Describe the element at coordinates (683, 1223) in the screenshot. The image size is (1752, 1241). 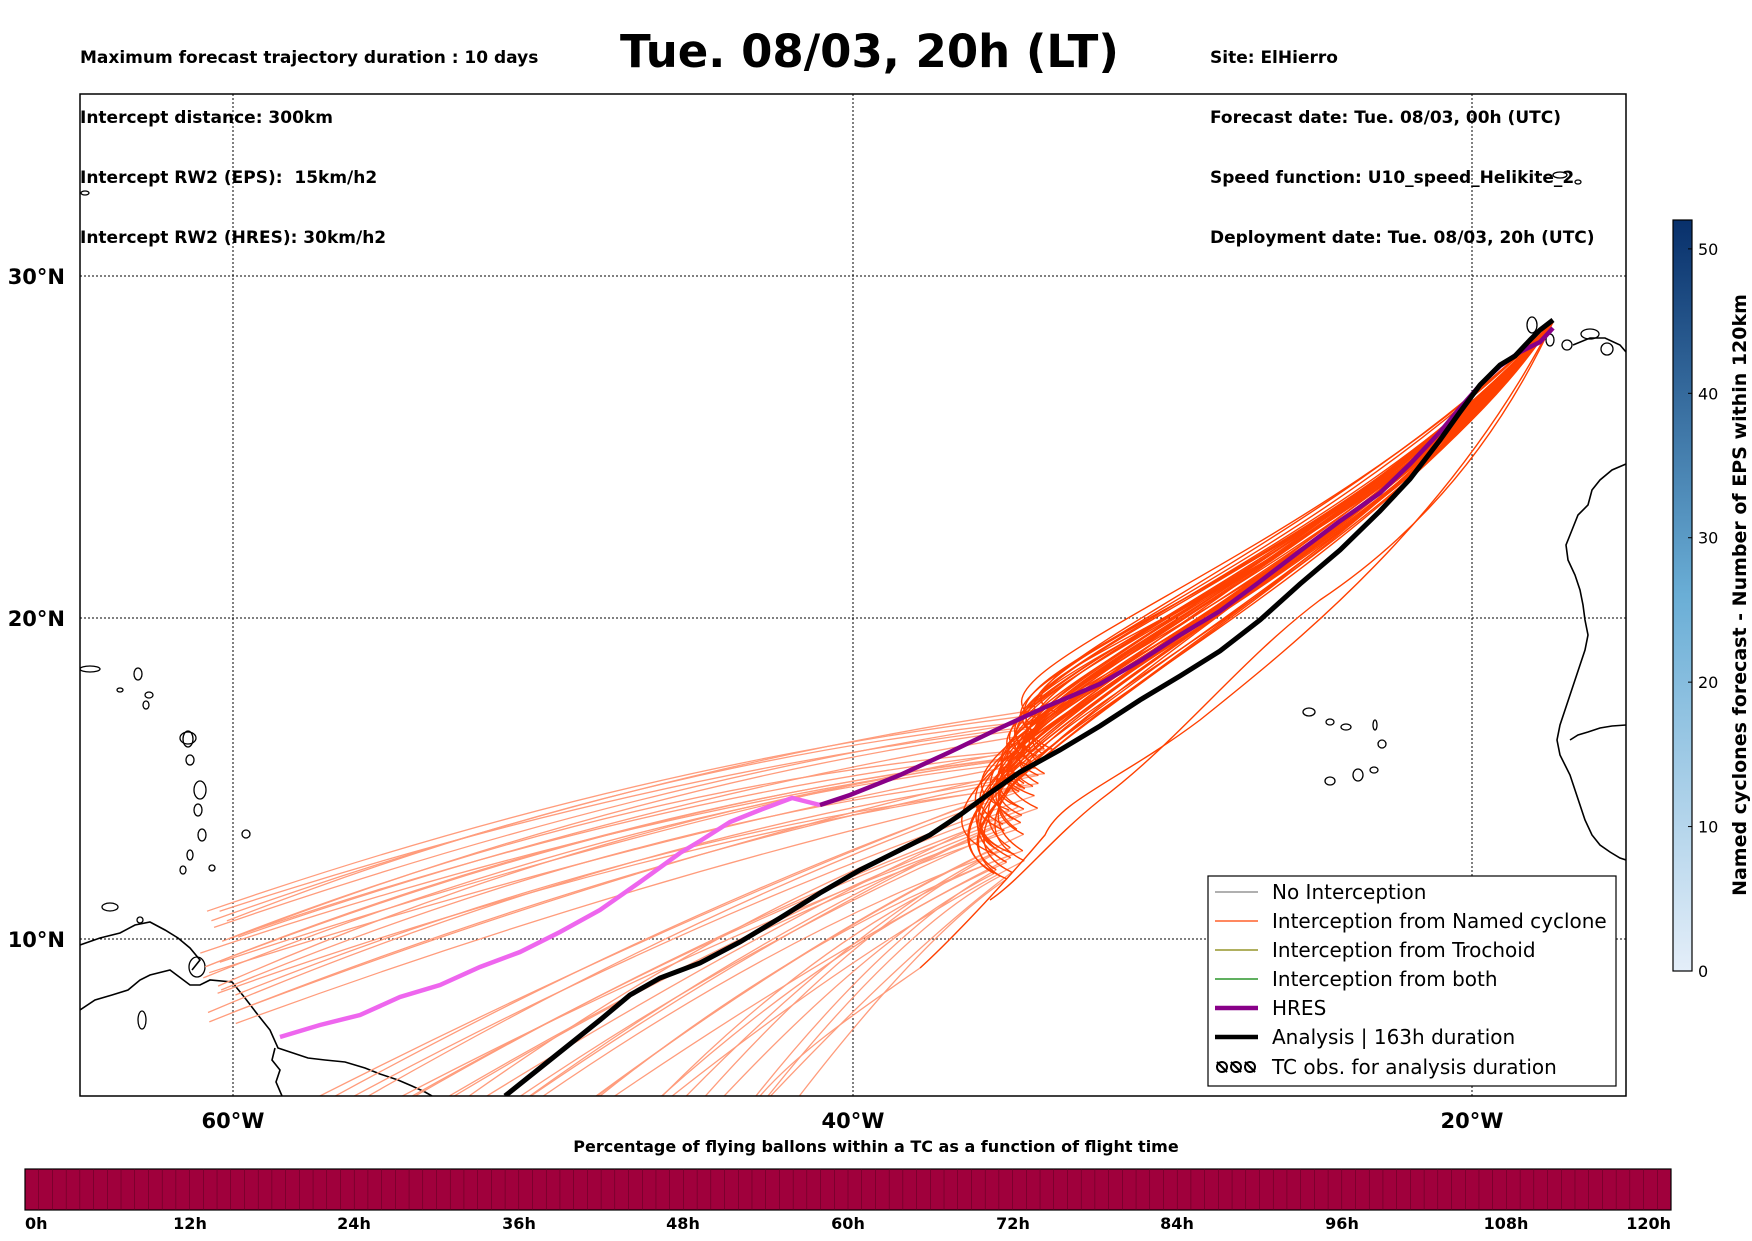
I see `time-bar-label: 48h` at that location.